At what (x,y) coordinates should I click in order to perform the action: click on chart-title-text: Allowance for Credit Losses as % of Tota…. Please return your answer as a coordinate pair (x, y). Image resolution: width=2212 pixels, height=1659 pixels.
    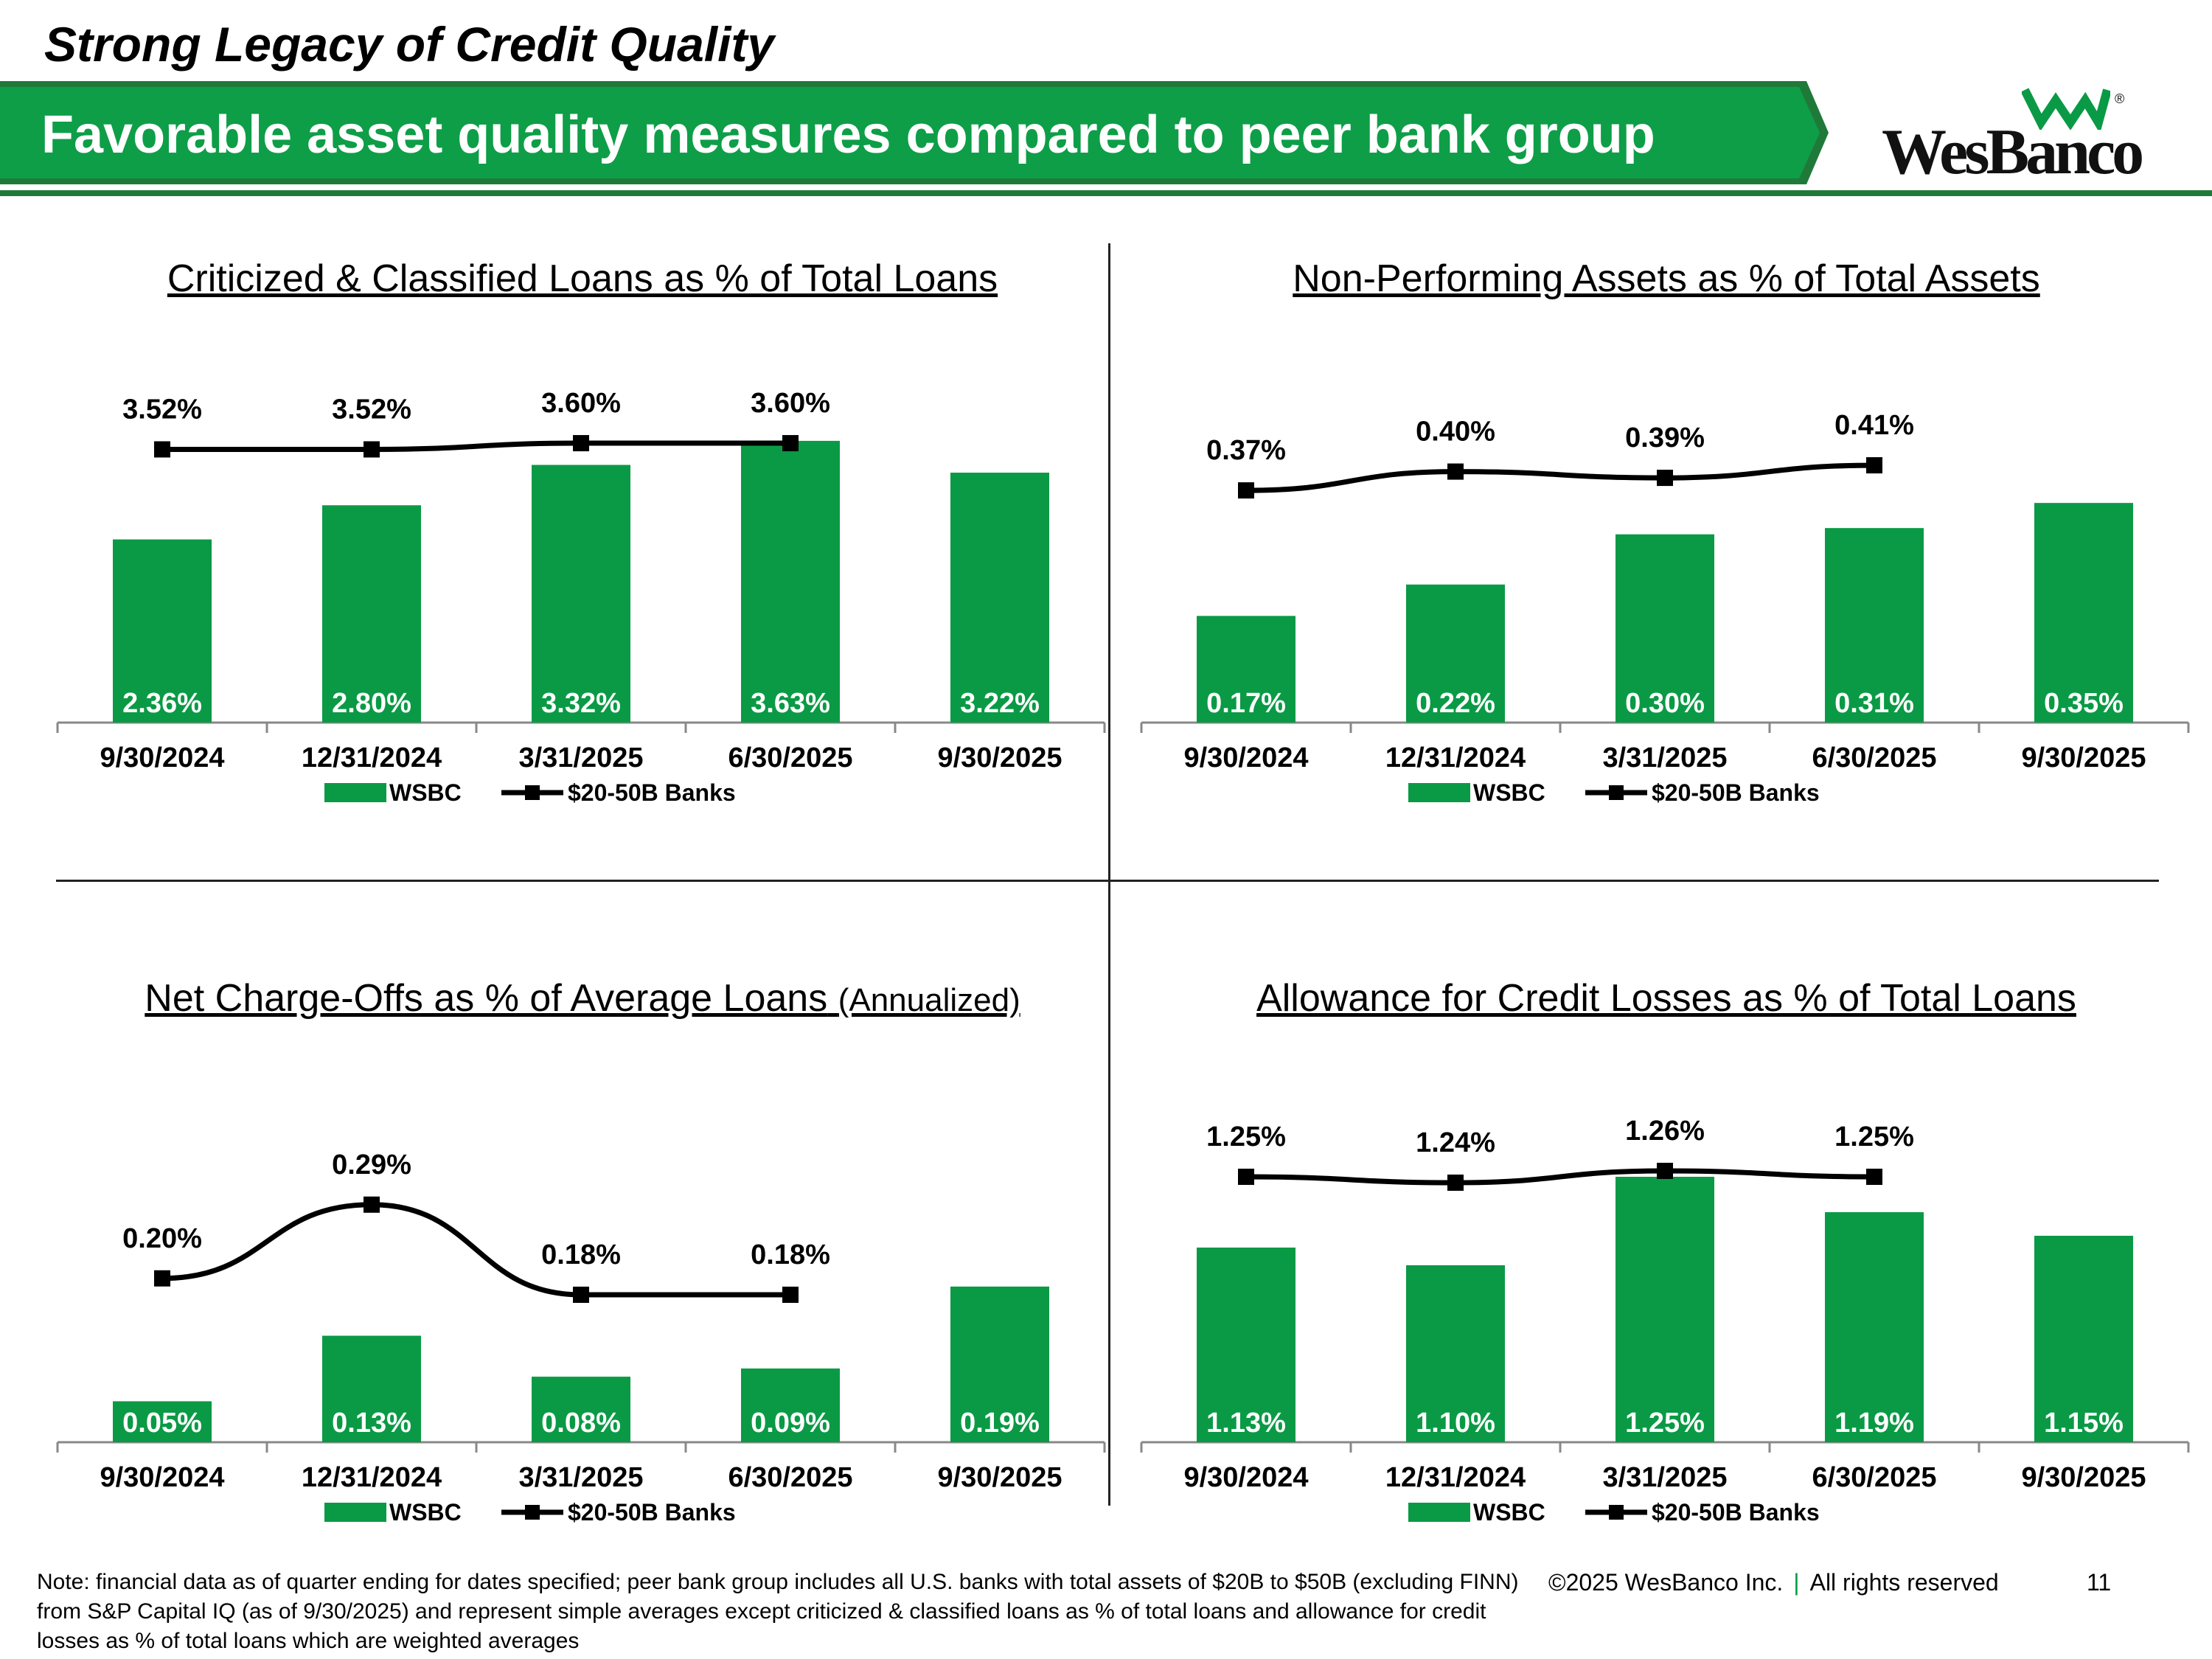
    Looking at the image, I should click on (1666, 998).